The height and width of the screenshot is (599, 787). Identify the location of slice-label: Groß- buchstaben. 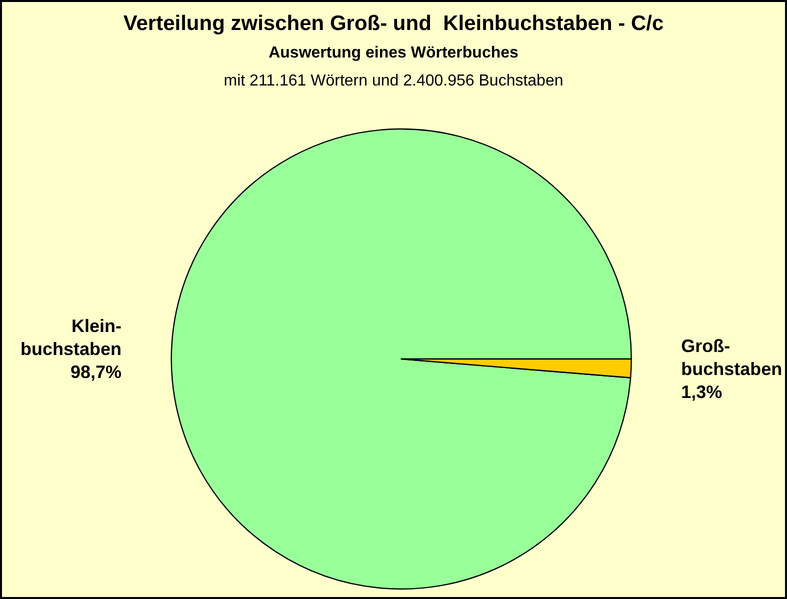
(731, 358).